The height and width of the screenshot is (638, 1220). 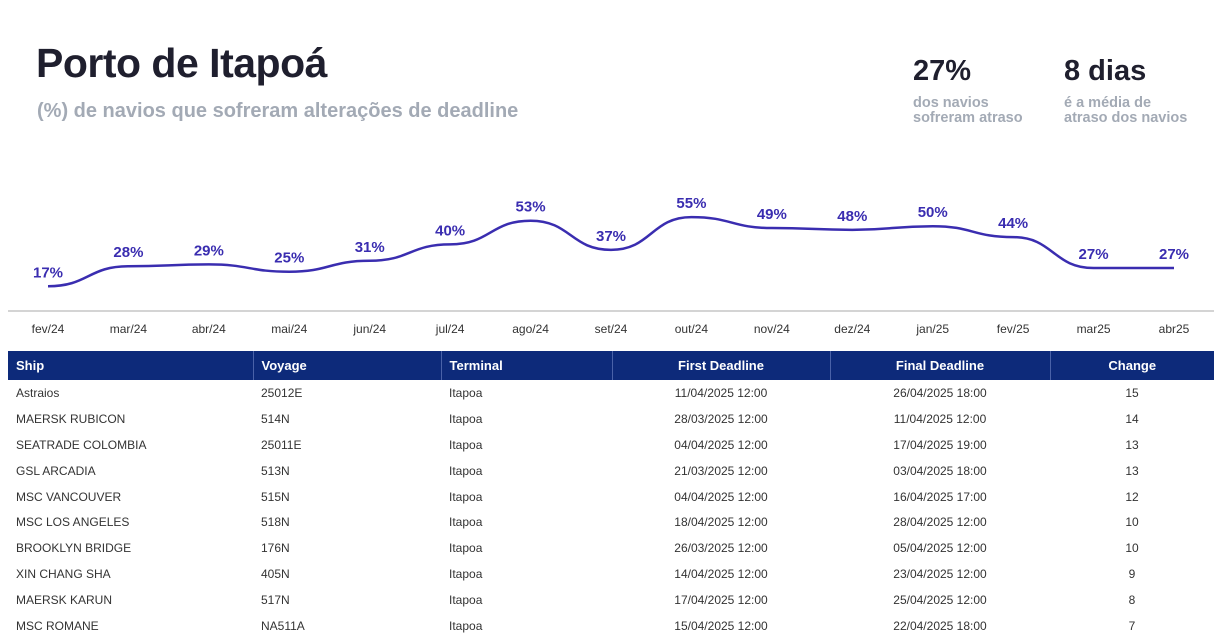 What do you see at coordinates (369, 329) in the screenshot?
I see `x-tick-label: jun/24` at bounding box center [369, 329].